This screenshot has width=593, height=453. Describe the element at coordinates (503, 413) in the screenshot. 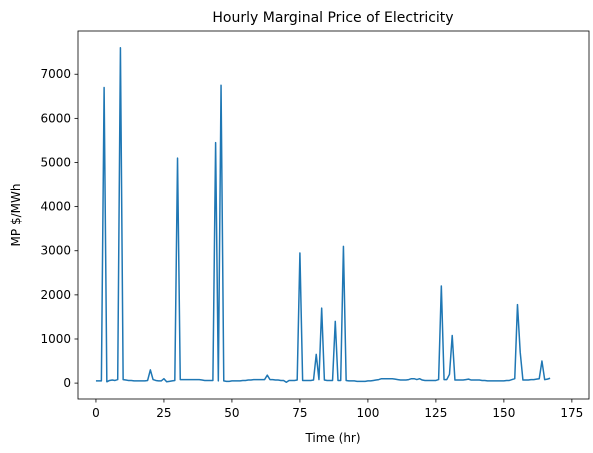

I see `x-tick-label: 150` at that location.